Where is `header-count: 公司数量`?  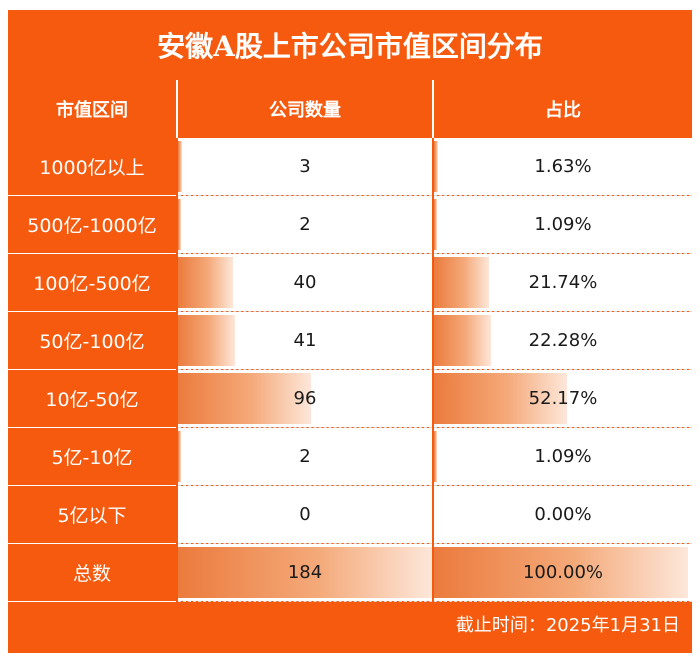
header-count: 公司数量 is located at coordinates (304, 109).